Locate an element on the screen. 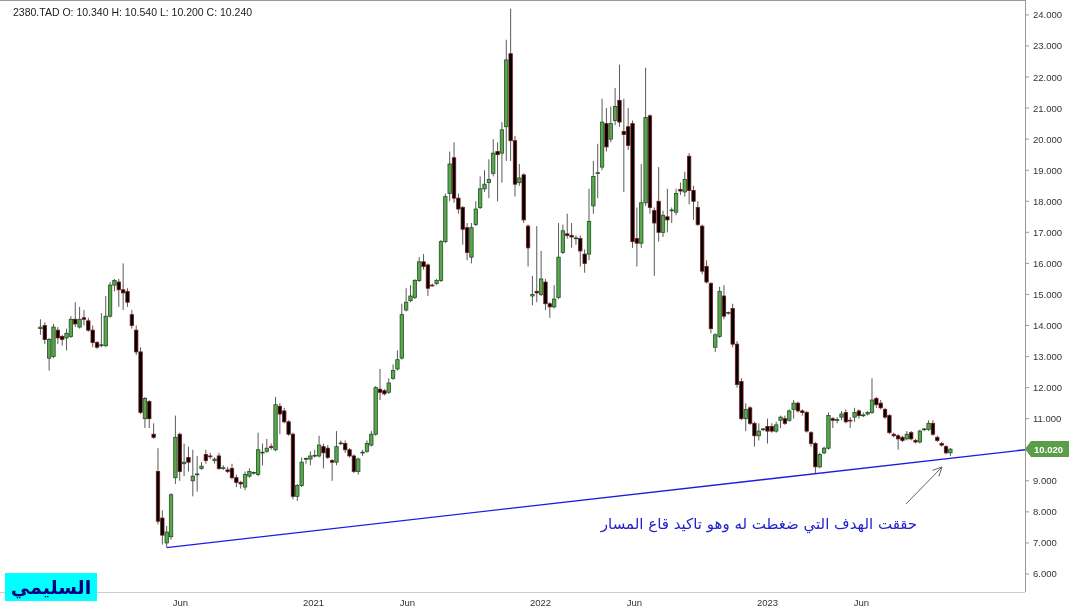 This screenshot has width=1070, height=611. y-tick-label: 21.000 is located at coordinates (1048, 108).